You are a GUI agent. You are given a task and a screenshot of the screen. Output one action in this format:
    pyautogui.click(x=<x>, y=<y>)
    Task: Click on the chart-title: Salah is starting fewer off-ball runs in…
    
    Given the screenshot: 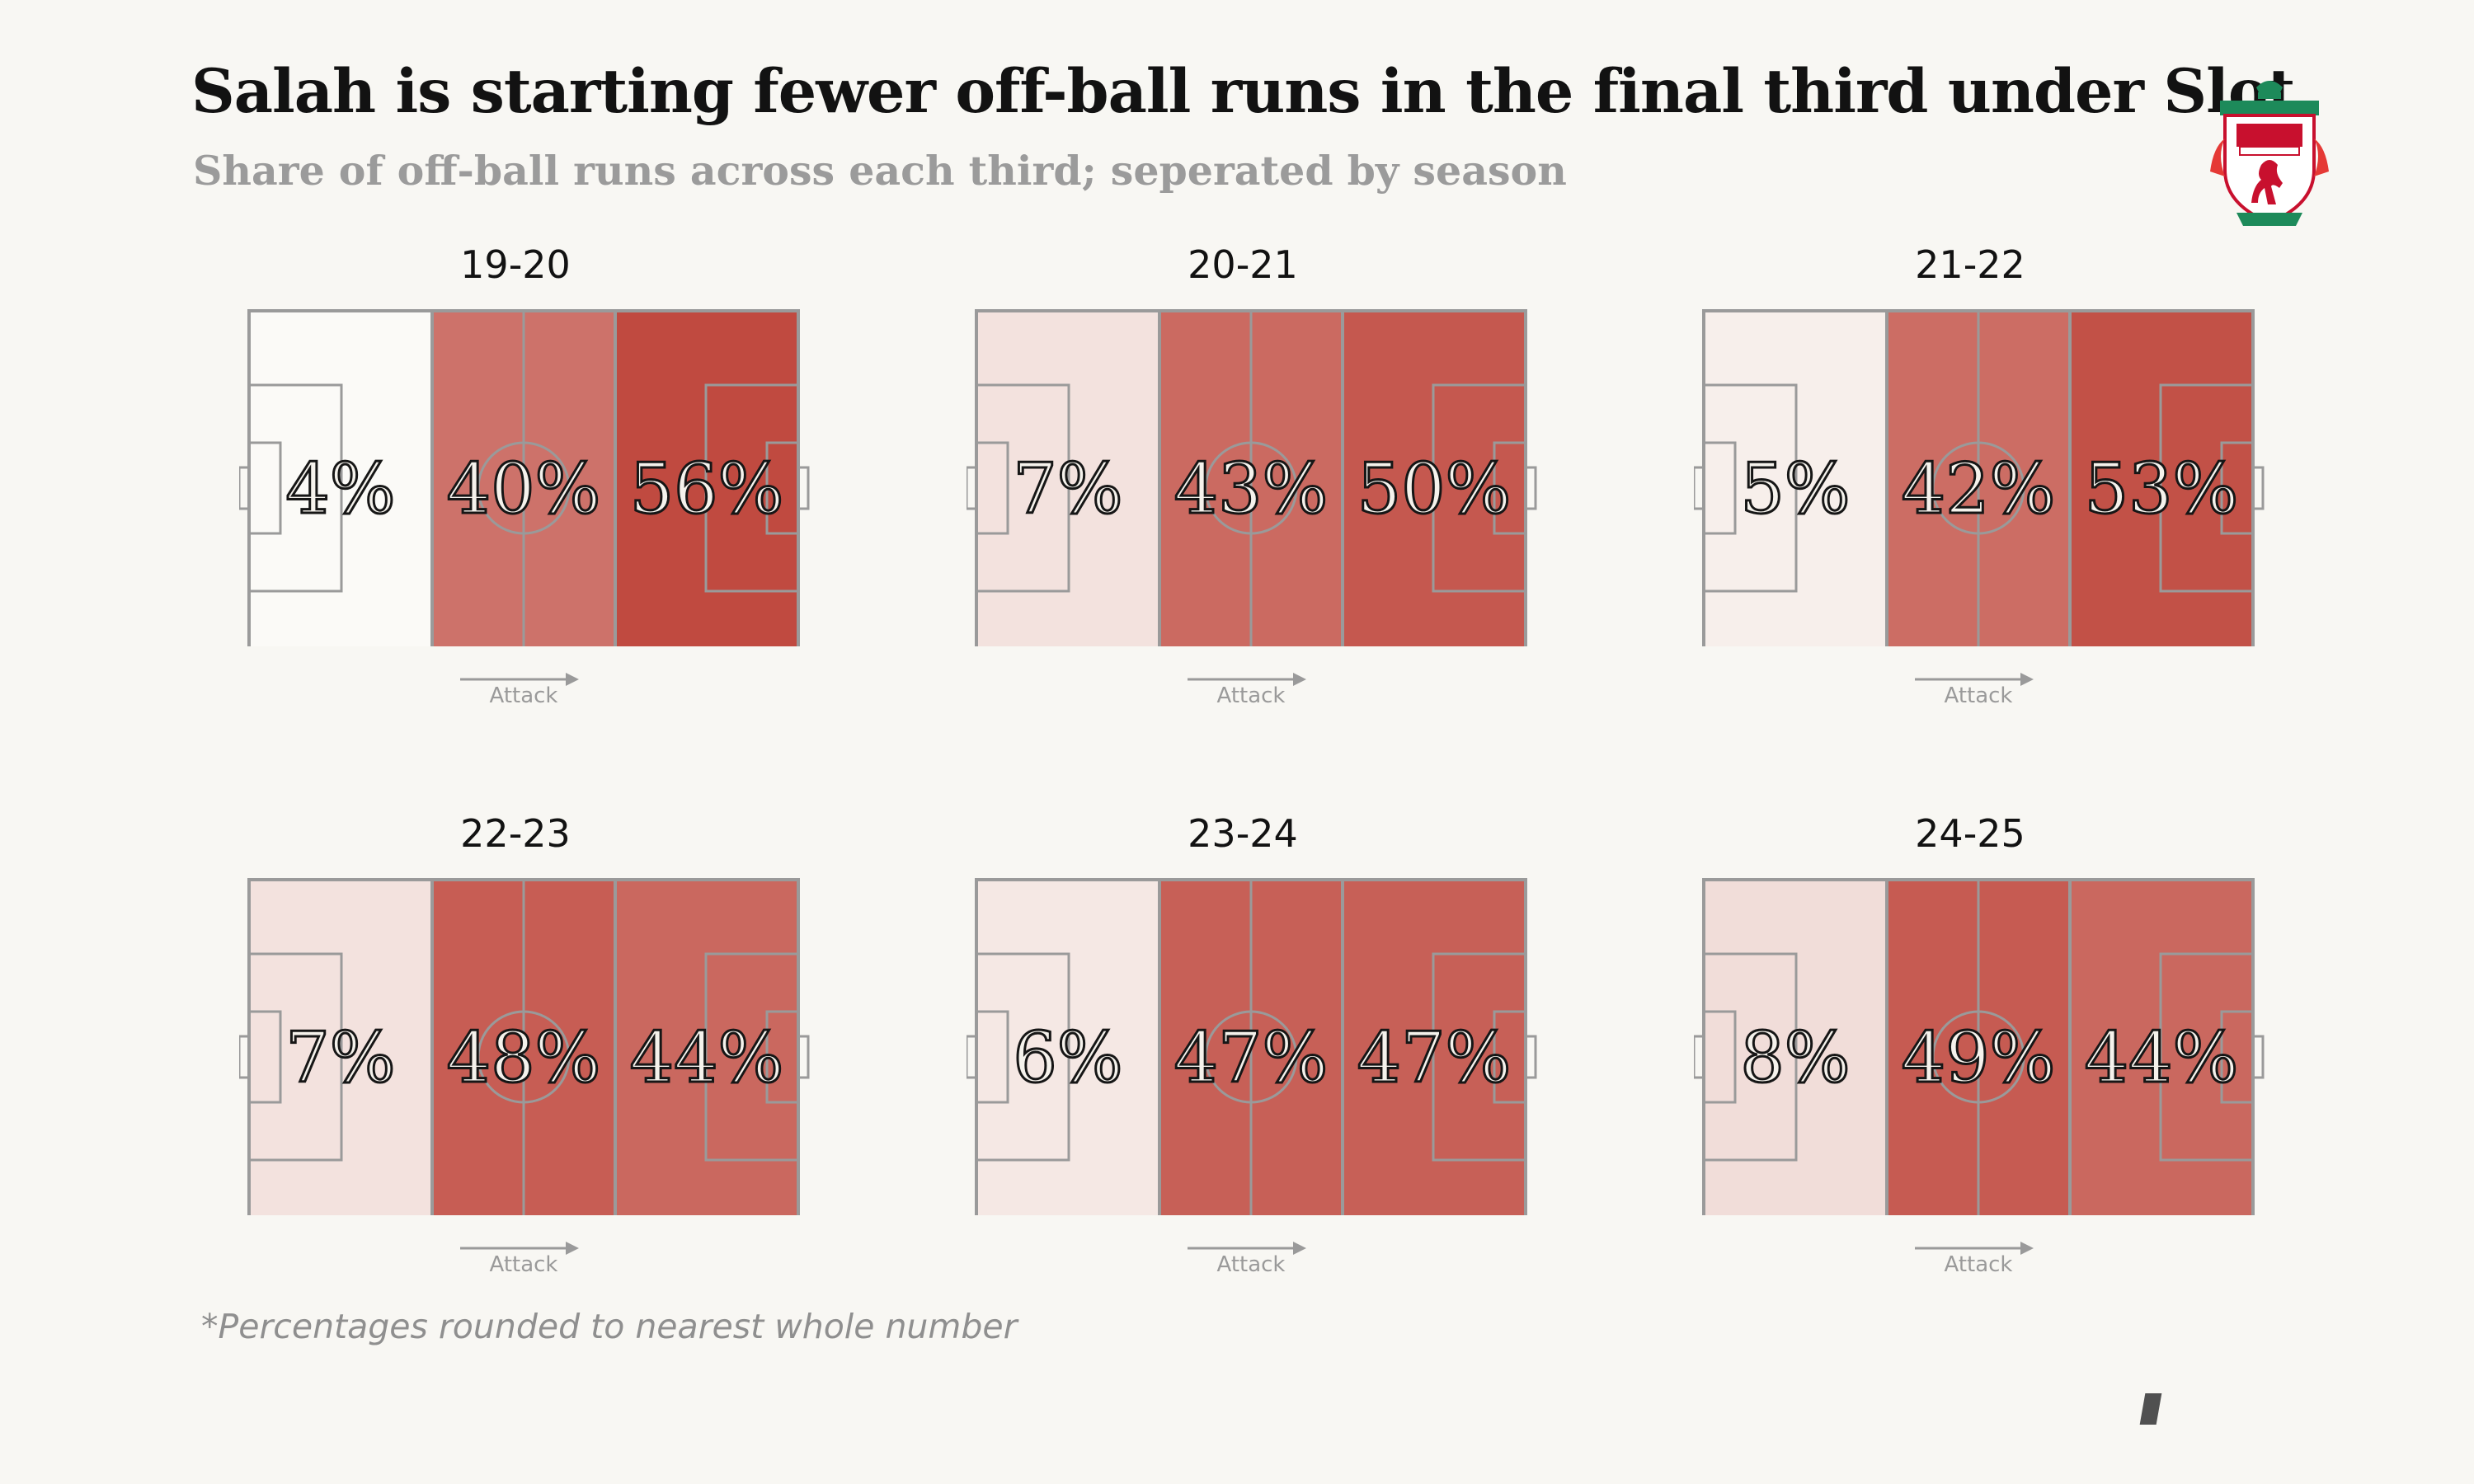 What is the action you would take?
    pyautogui.click(x=1243, y=91)
    